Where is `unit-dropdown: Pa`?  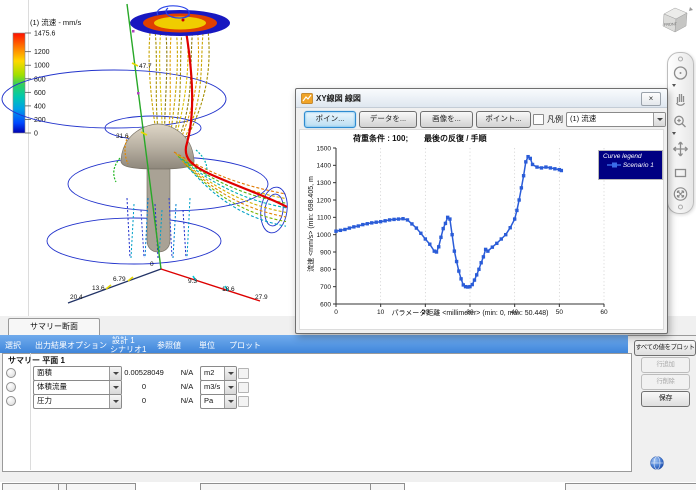 unit-dropdown: Pa is located at coordinates (218, 401).